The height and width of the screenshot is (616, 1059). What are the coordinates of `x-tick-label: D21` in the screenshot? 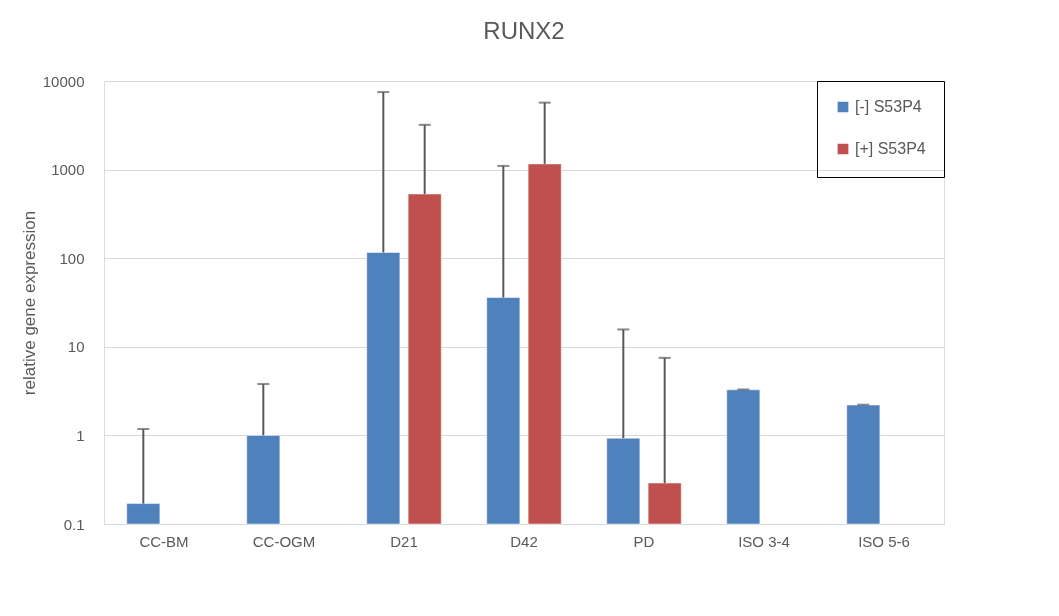 It's located at (404, 541).